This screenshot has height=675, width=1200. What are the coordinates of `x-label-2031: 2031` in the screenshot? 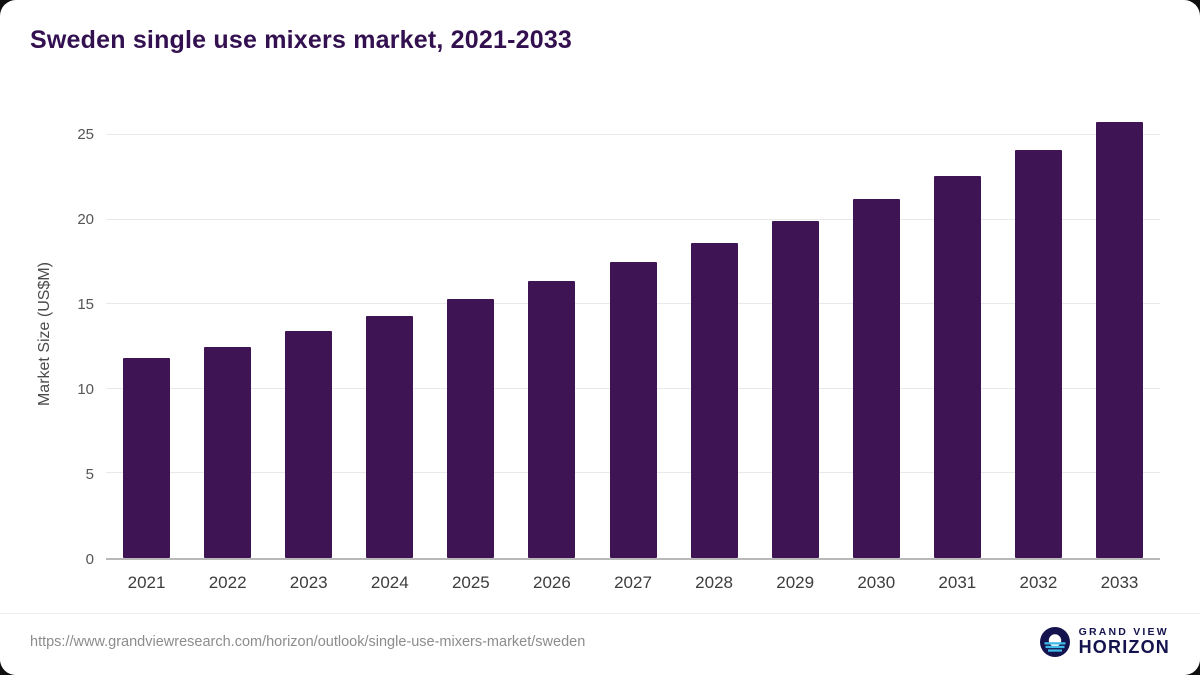 It's located at (957, 582).